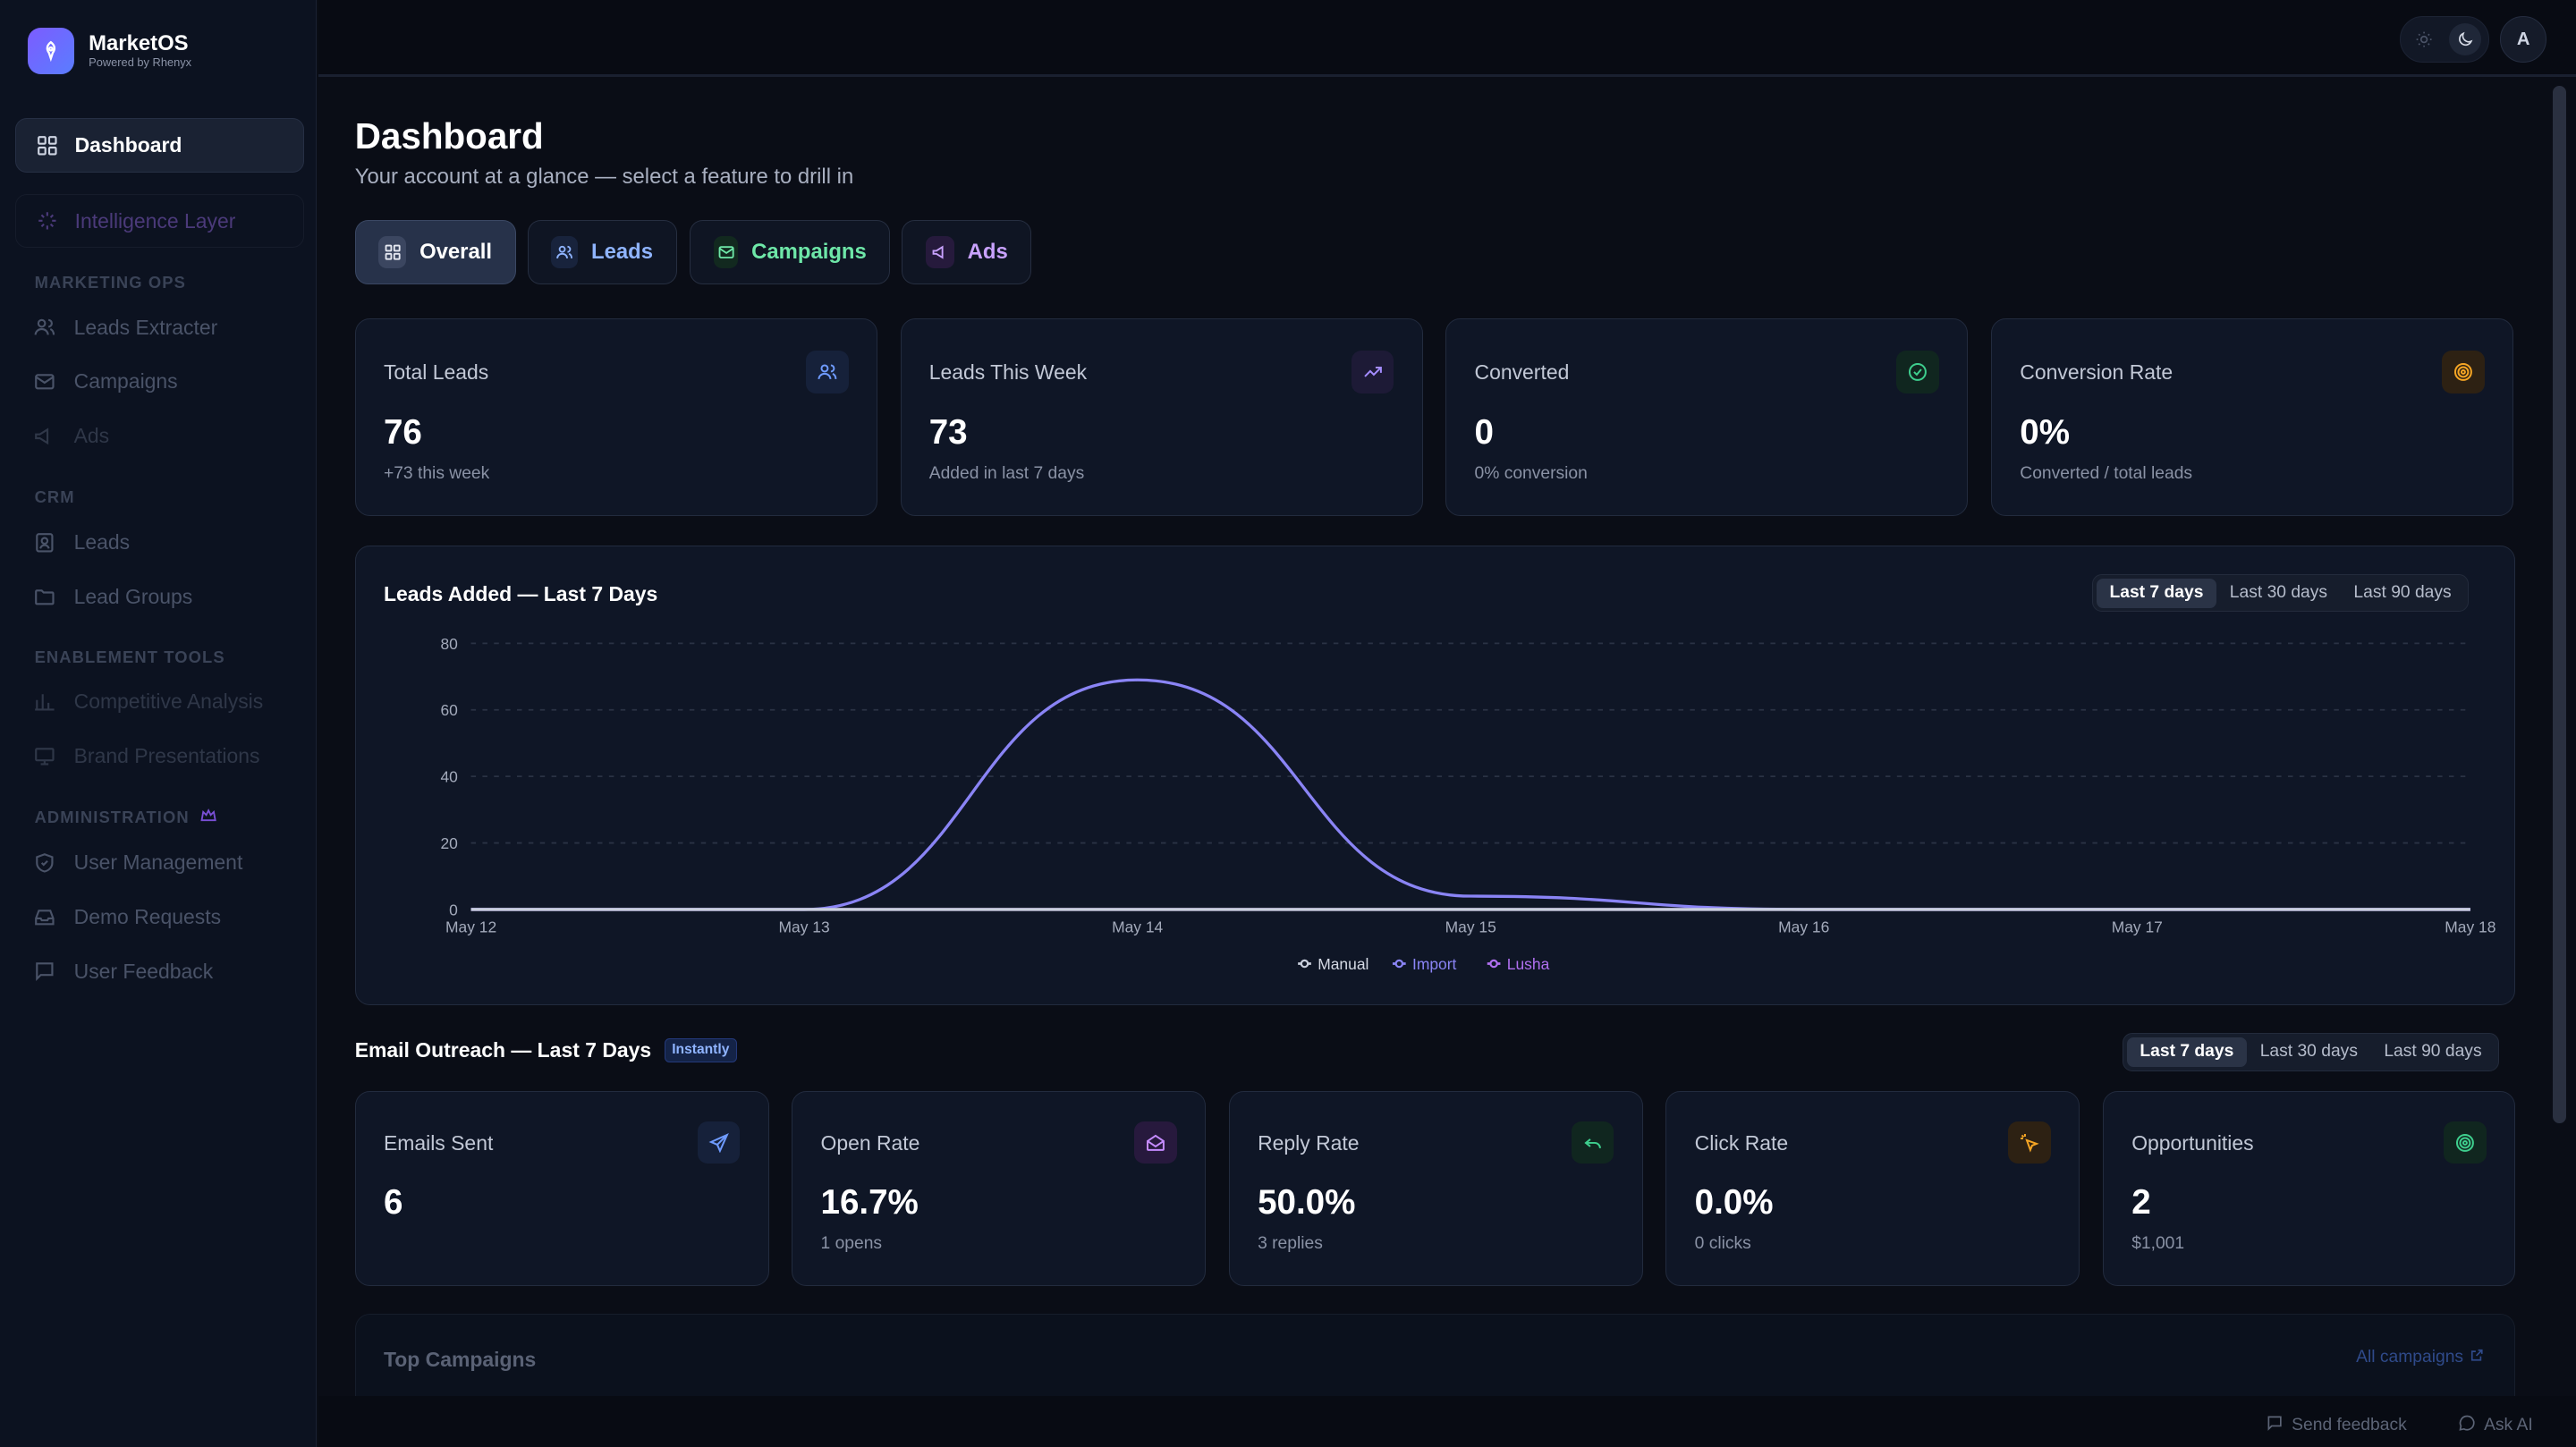  I want to click on sidebar-item-label: Campaigns, so click(125, 381).